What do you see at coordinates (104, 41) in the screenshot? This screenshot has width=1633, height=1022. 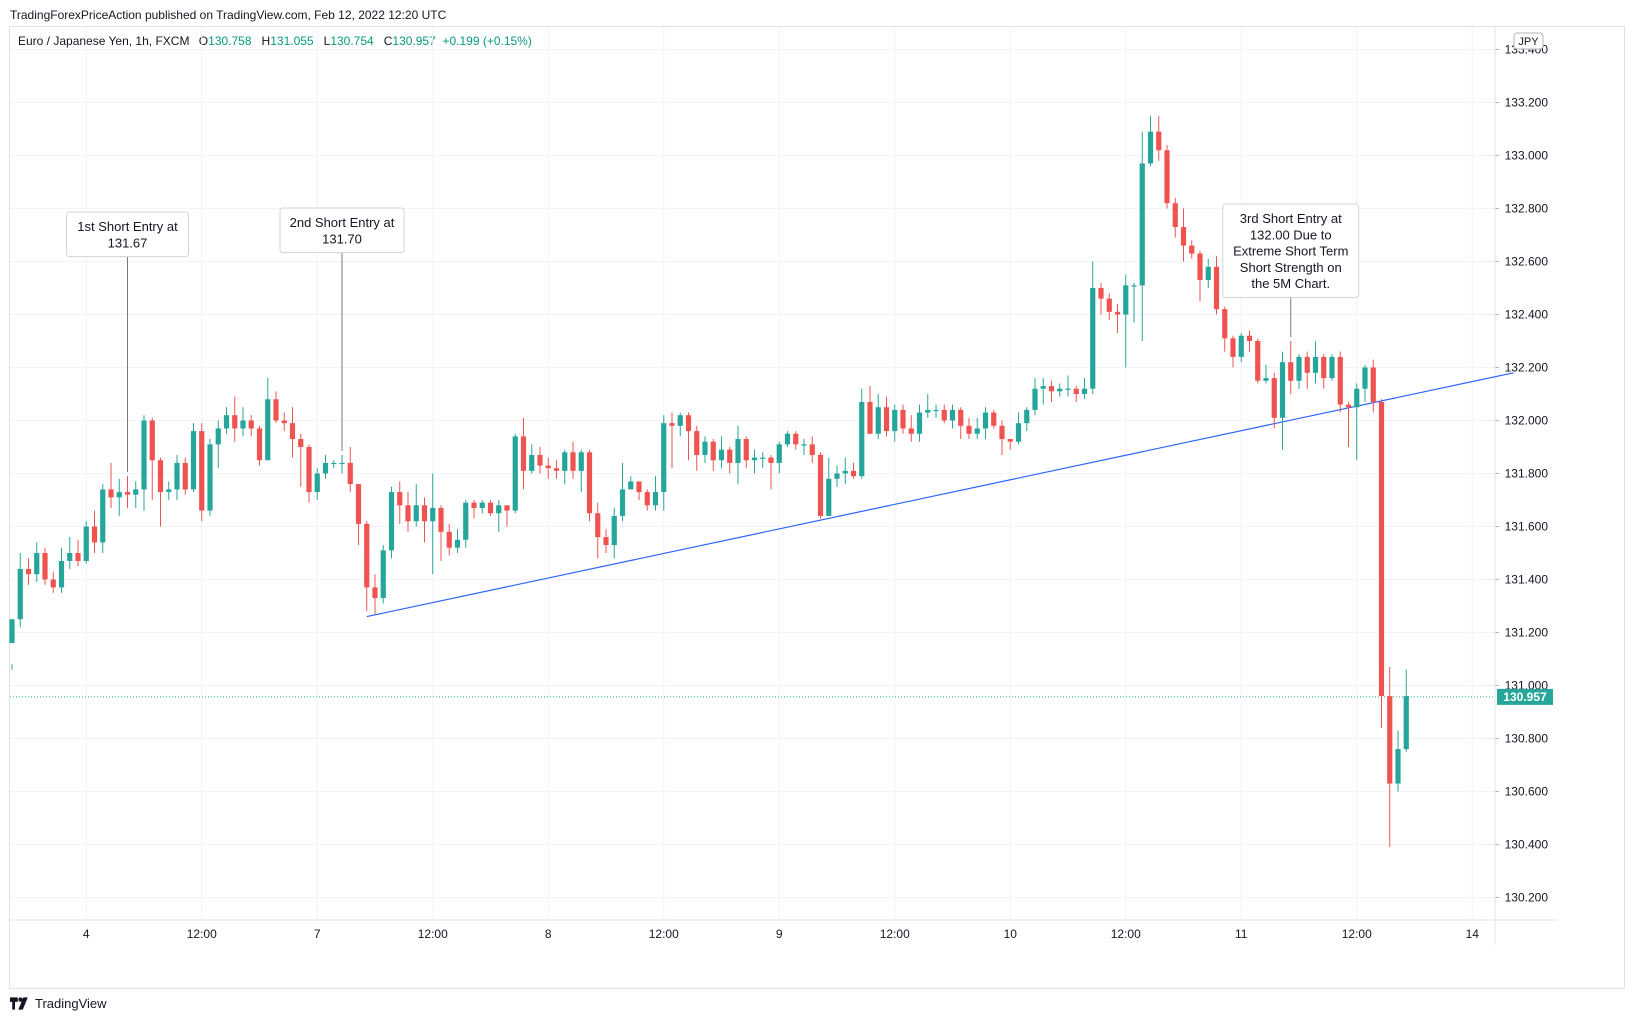 I see `legend-symbol: Euro / Japanese Yen, 1h, FXCM` at bounding box center [104, 41].